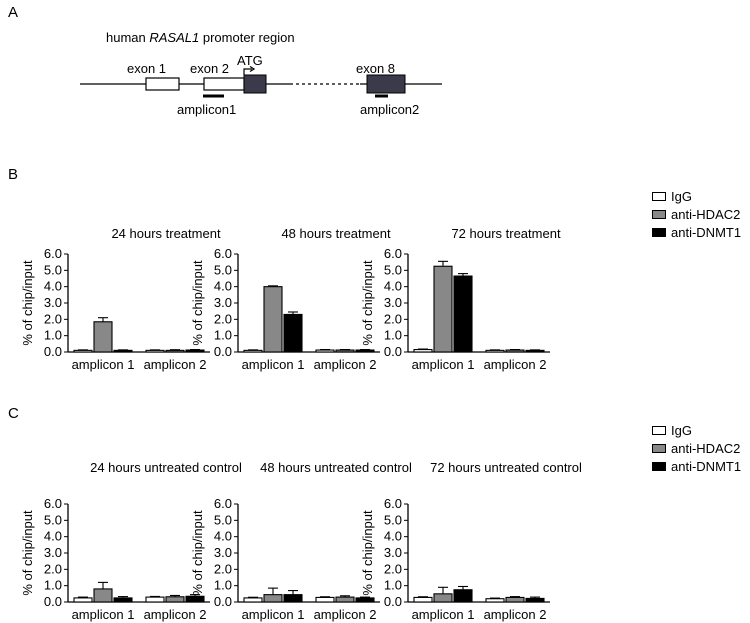 This screenshot has height=623, width=750. I want to click on chart-title-2: 48 hours treatment, so click(336, 233).